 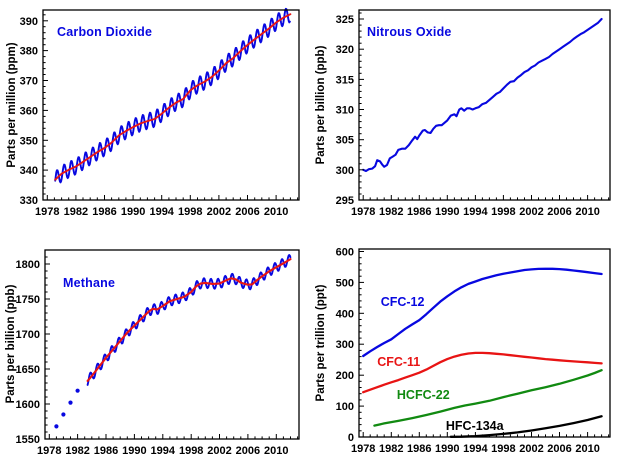 What do you see at coordinates (28, 265) in the screenshot?
I see `y-tick-label: 1800` at bounding box center [28, 265].